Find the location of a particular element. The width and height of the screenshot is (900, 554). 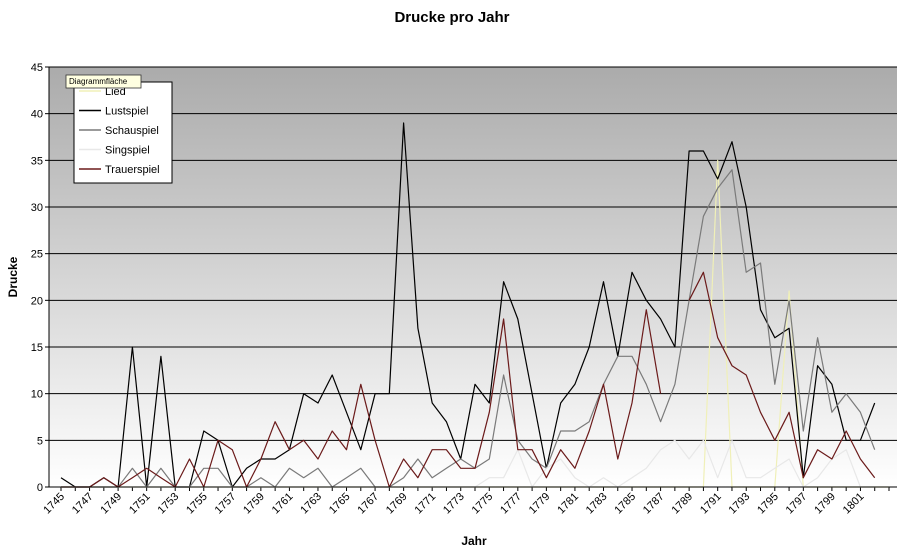

x-tick-label: 1749 is located at coordinates (111, 504).